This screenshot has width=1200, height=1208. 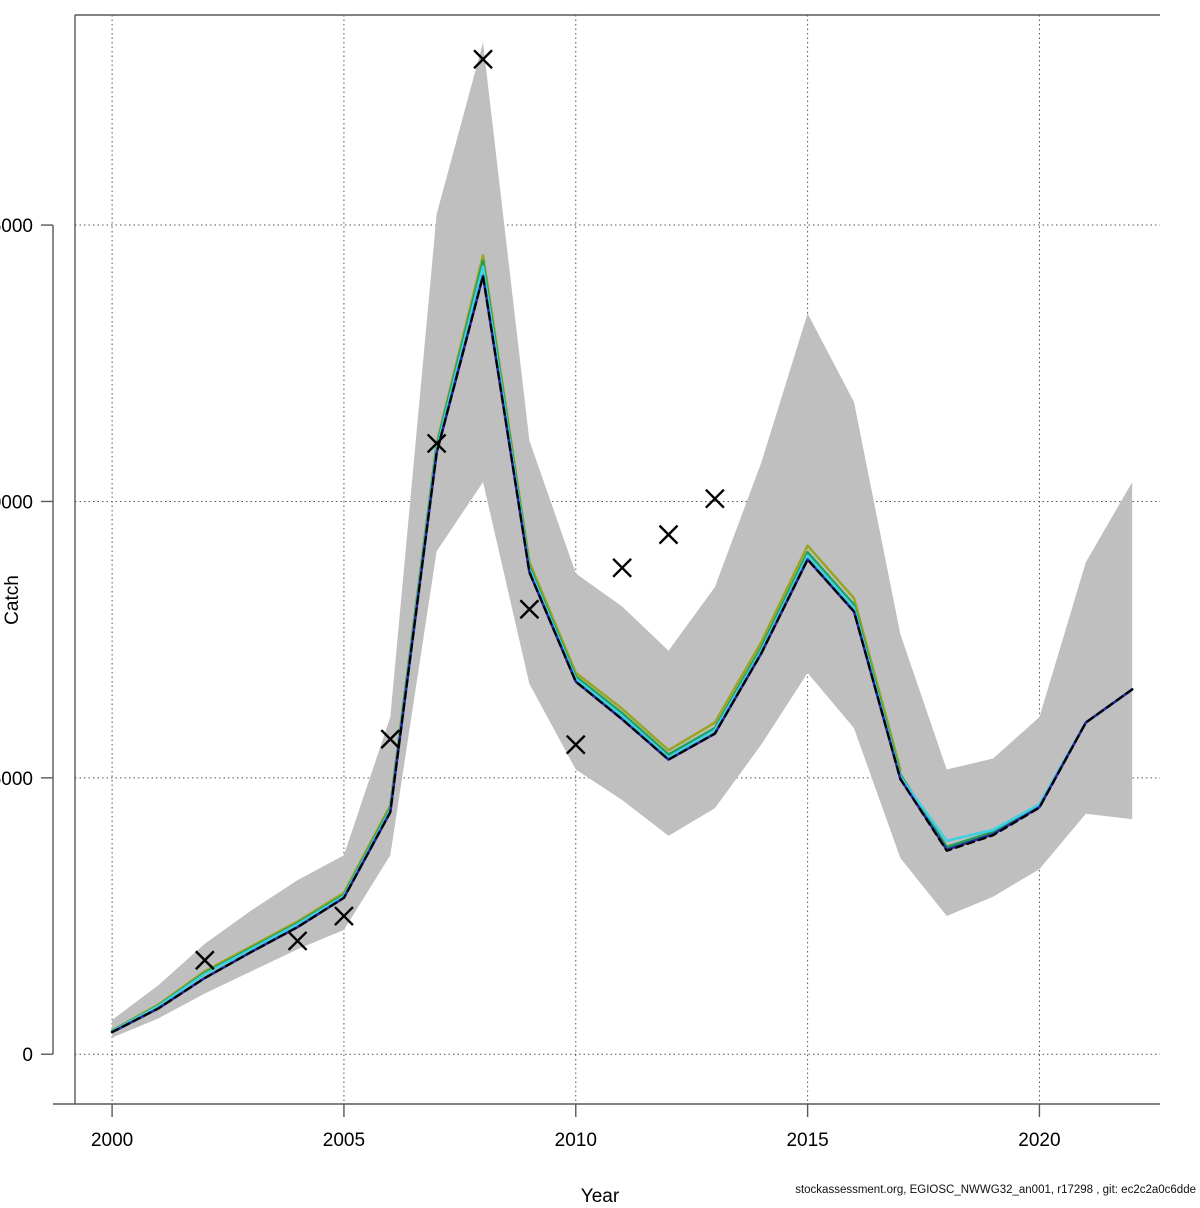 What do you see at coordinates (12, 600) in the screenshot?
I see `y-axis-title: Catch` at bounding box center [12, 600].